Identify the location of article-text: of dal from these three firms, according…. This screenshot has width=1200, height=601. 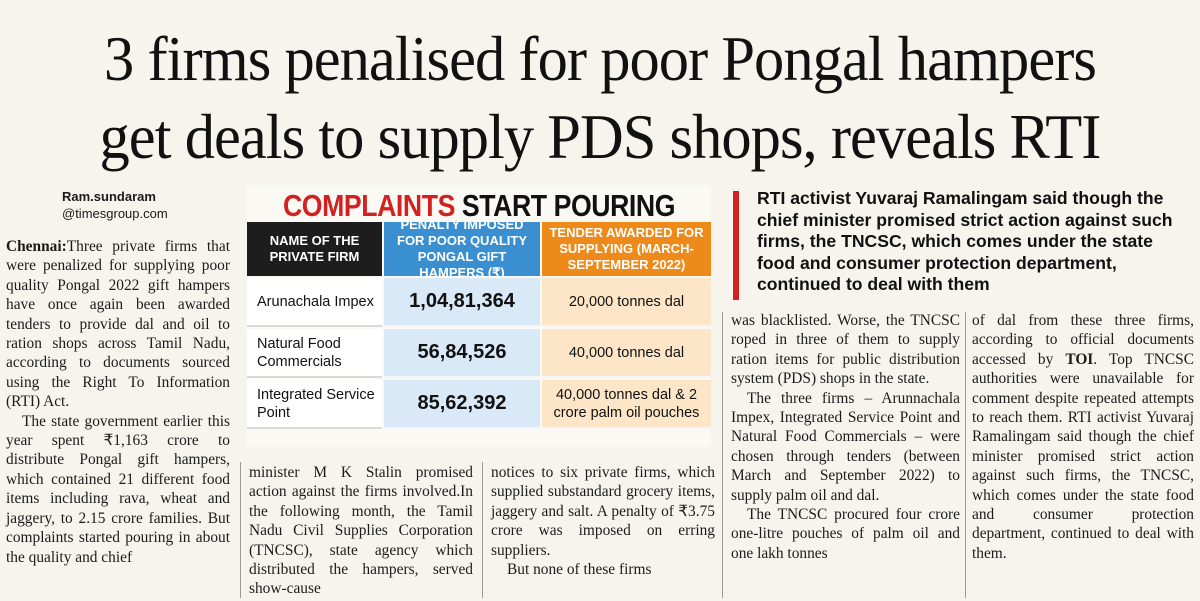
(1083, 340).